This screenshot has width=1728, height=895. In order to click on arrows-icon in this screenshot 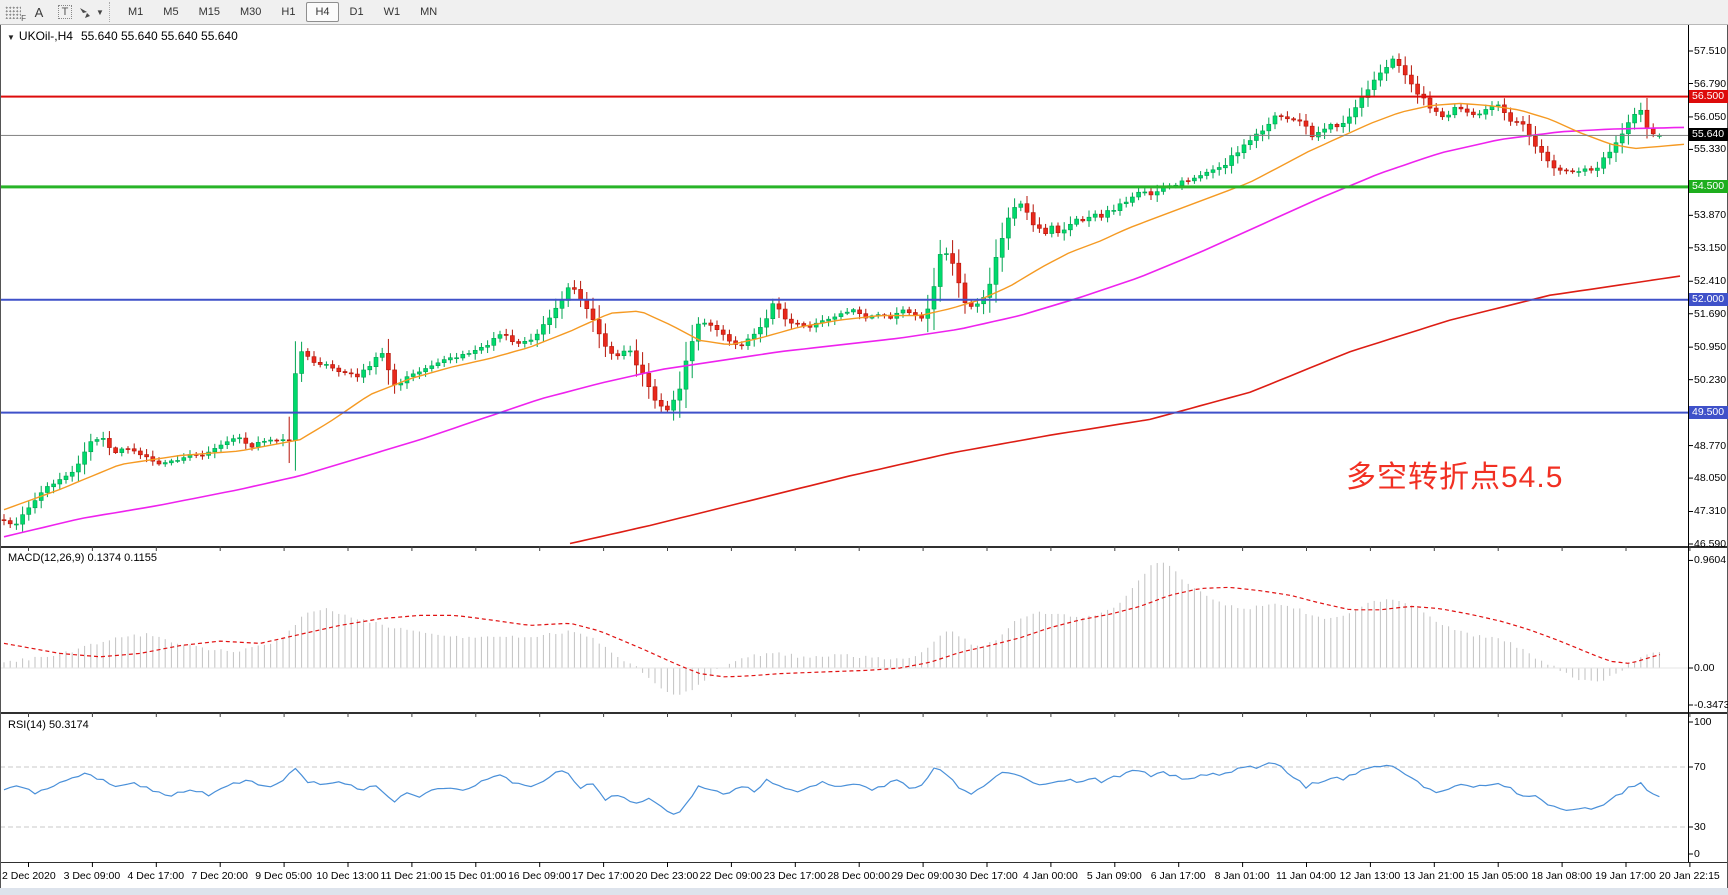, I will do `click(85, 12)`.